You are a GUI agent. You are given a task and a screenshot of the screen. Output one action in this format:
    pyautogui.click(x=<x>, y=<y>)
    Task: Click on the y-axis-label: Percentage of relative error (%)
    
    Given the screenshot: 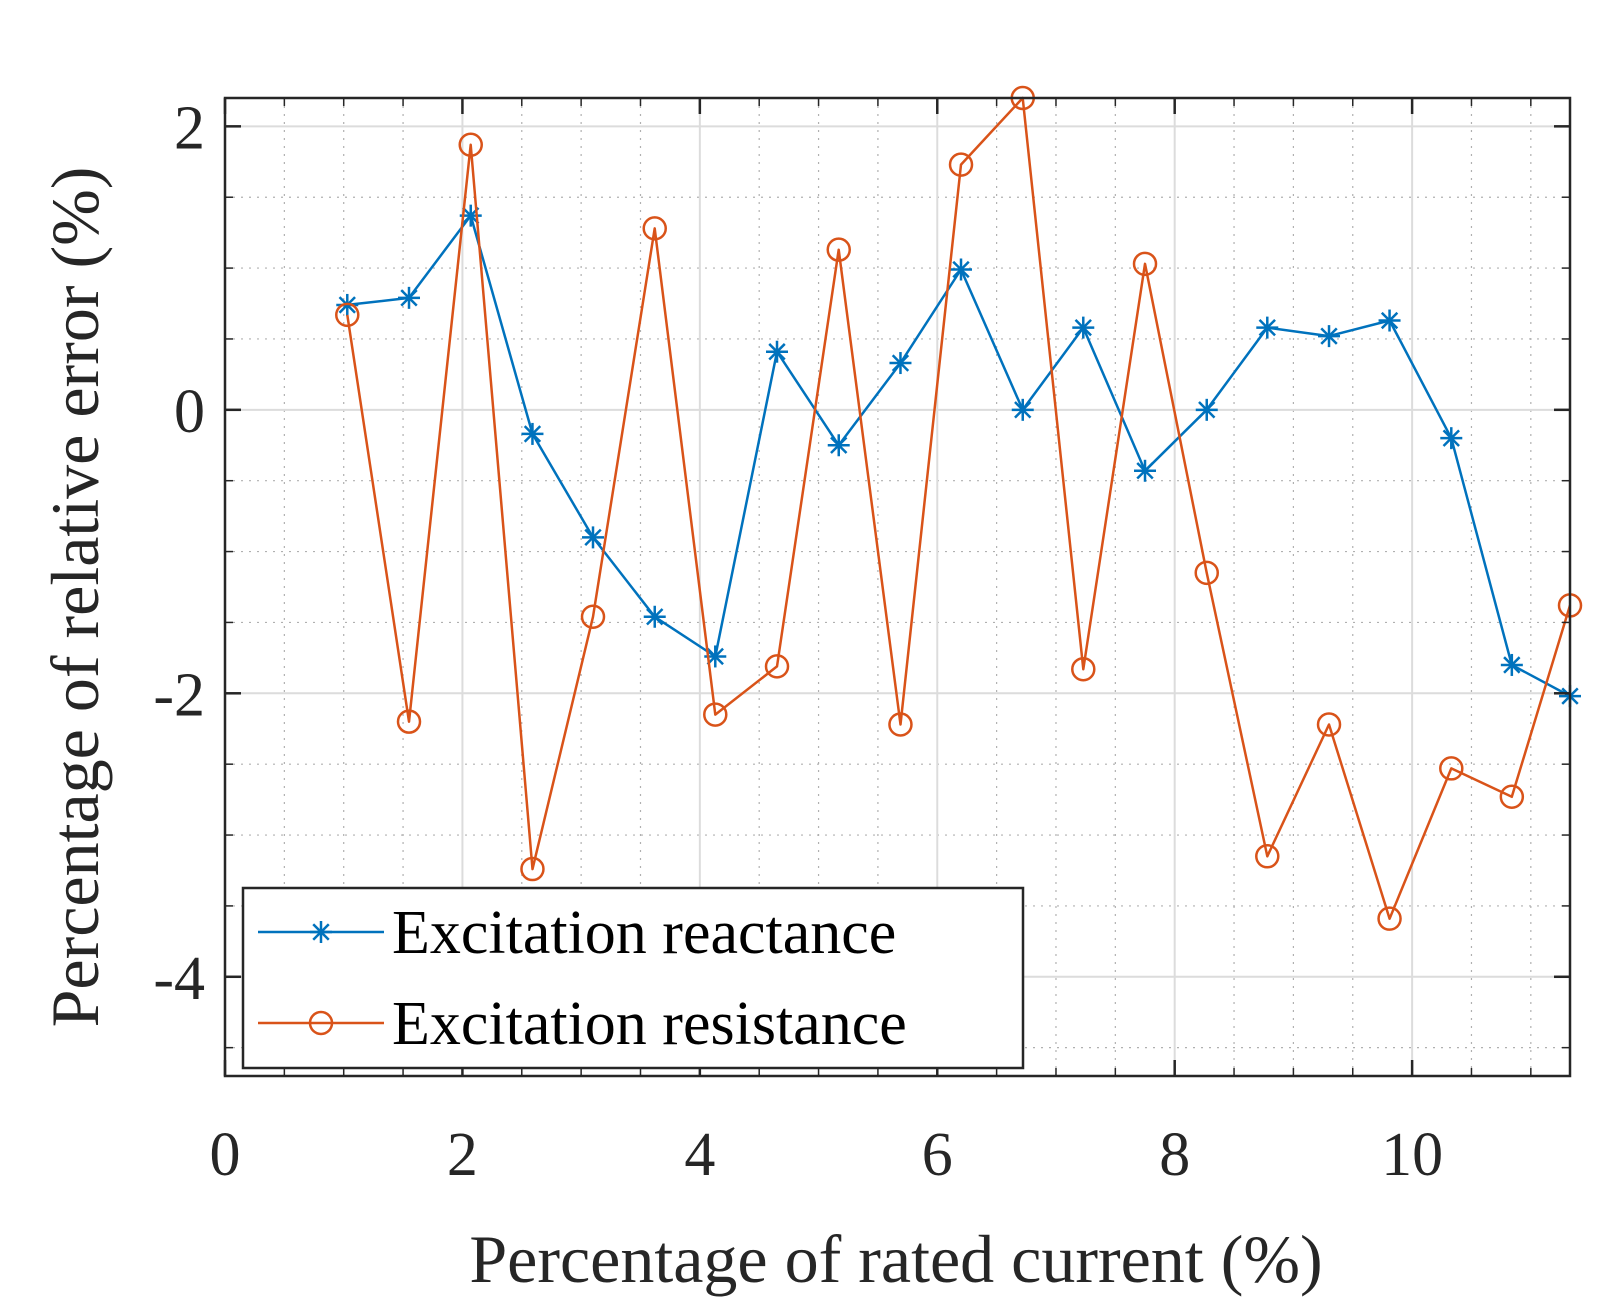 What is the action you would take?
    pyautogui.click(x=75, y=597)
    